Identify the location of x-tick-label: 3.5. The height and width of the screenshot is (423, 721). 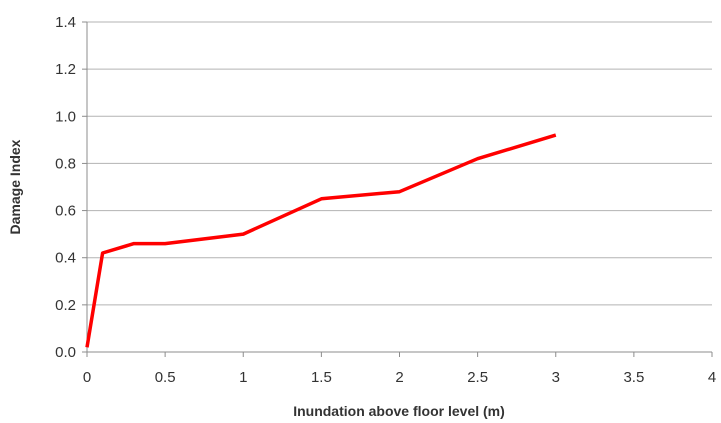
(633, 377).